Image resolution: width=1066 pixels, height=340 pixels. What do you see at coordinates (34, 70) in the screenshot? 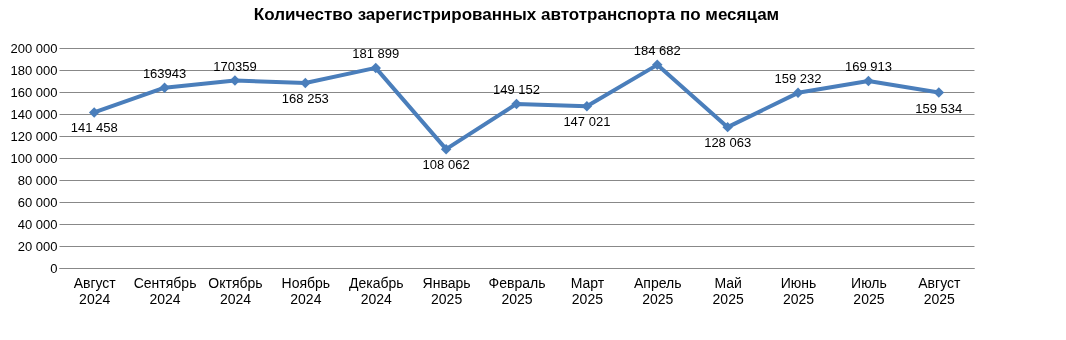
I see `y-tick-label: 180 000` at bounding box center [34, 70].